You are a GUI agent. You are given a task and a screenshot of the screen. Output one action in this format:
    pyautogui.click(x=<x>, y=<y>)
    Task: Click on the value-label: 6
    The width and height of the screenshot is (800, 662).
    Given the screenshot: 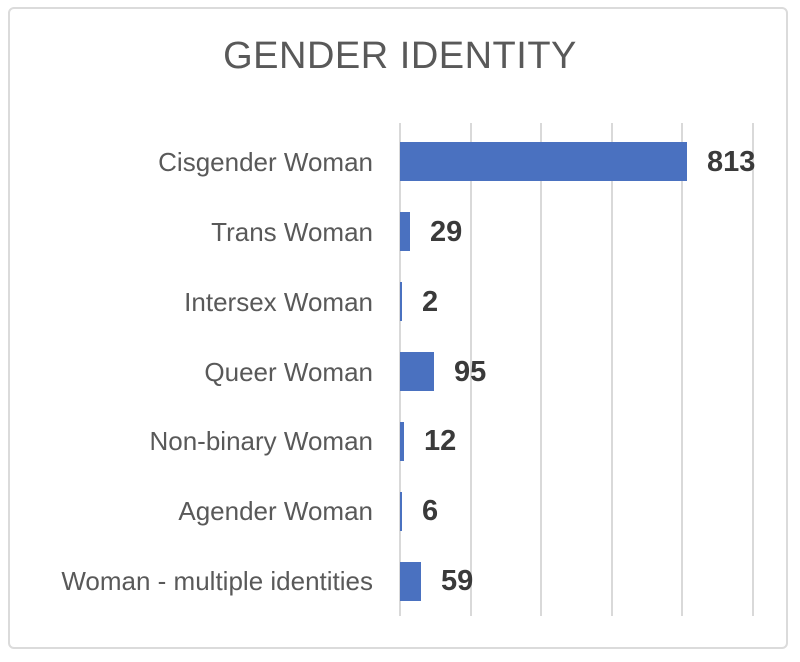 What is the action you would take?
    pyautogui.click(x=430, y=511)
    